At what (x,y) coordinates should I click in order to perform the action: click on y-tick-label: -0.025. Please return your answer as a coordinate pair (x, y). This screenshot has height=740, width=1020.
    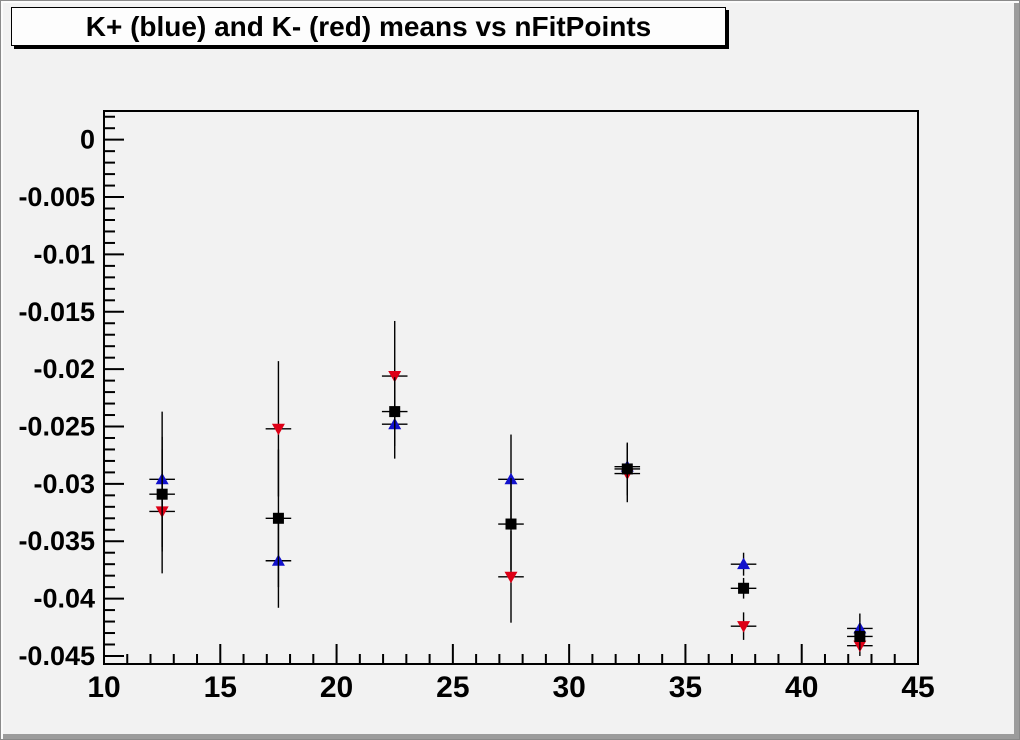
    Looking at the image, I should click on (56, 427).